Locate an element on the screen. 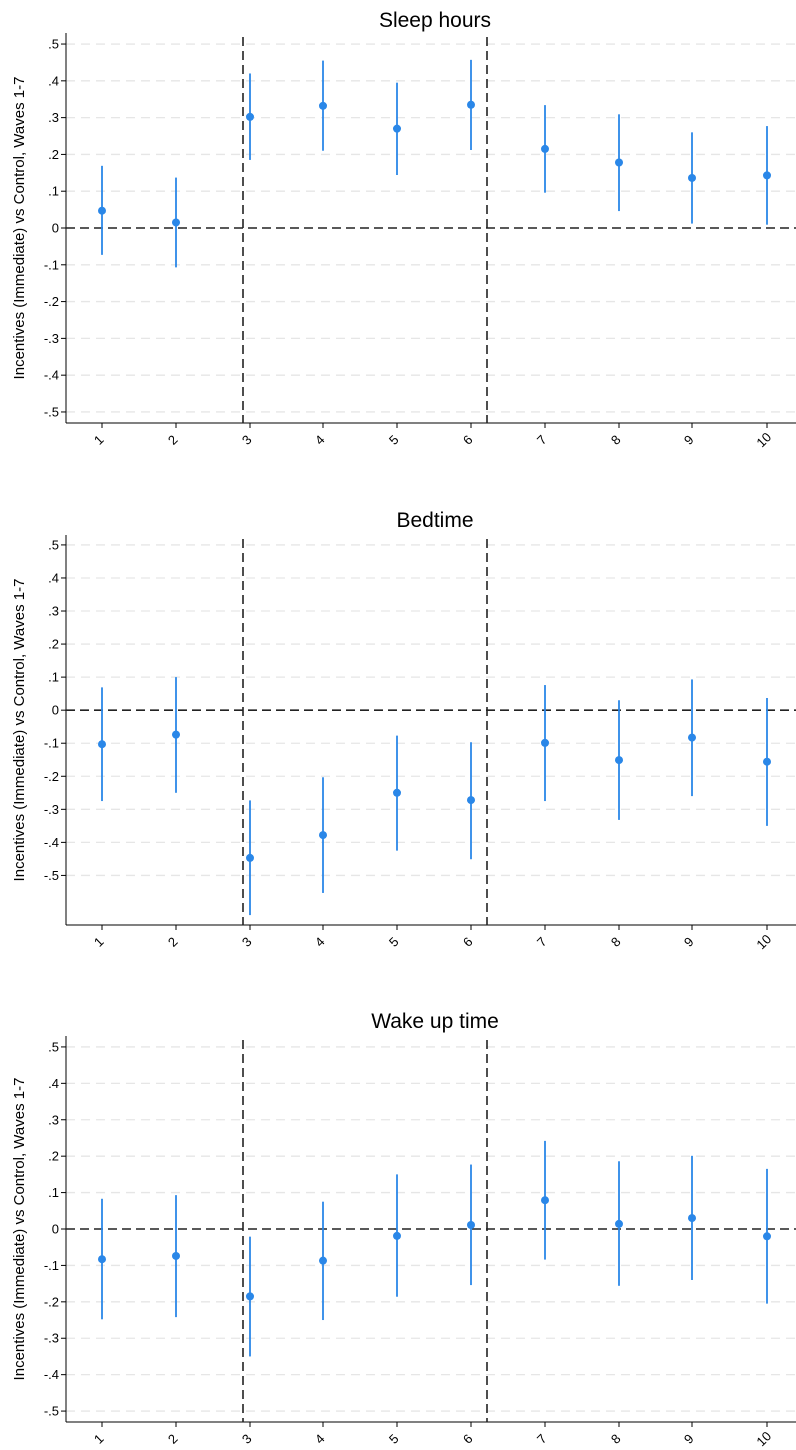  panel-title: Bedtime is located at coordinates (434, 520).